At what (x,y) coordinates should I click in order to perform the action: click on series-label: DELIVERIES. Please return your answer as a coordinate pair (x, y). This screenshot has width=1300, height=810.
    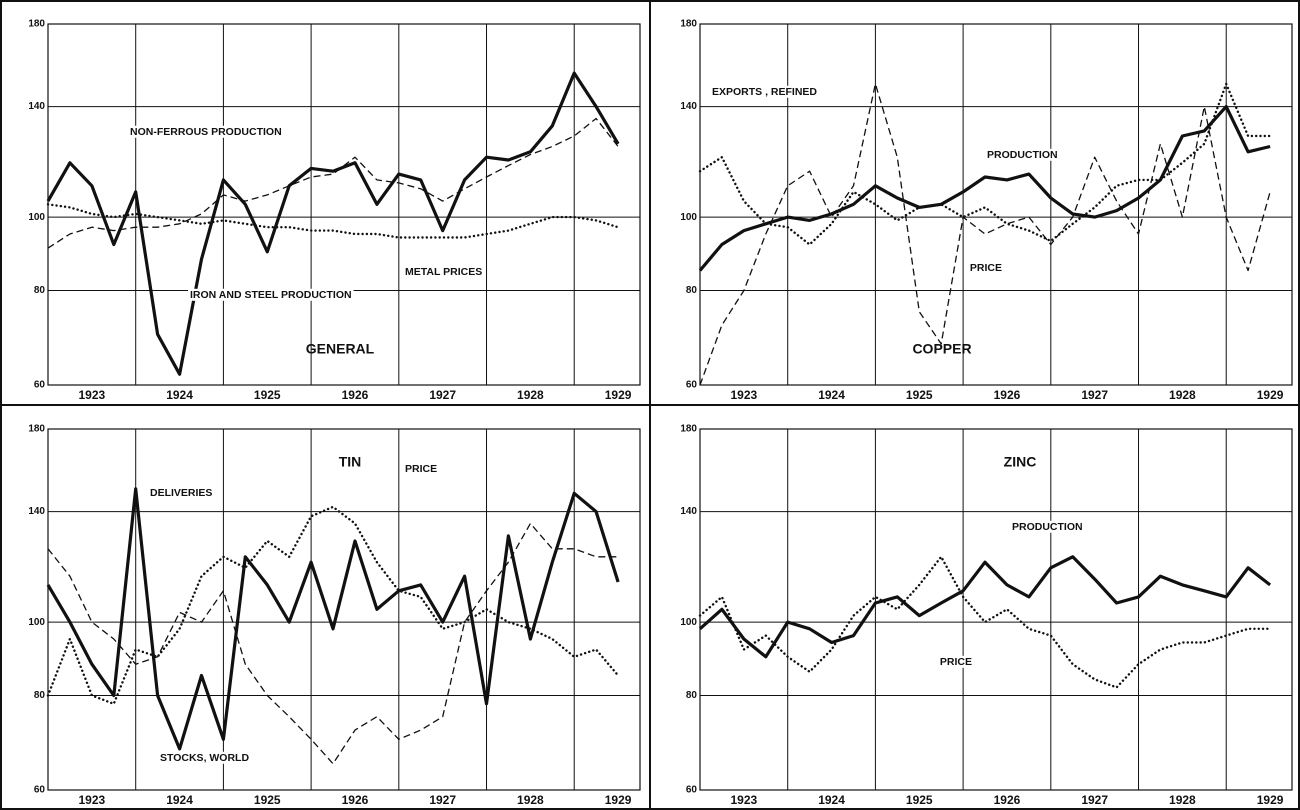
    Looking at the image, I should click on (181, 493).